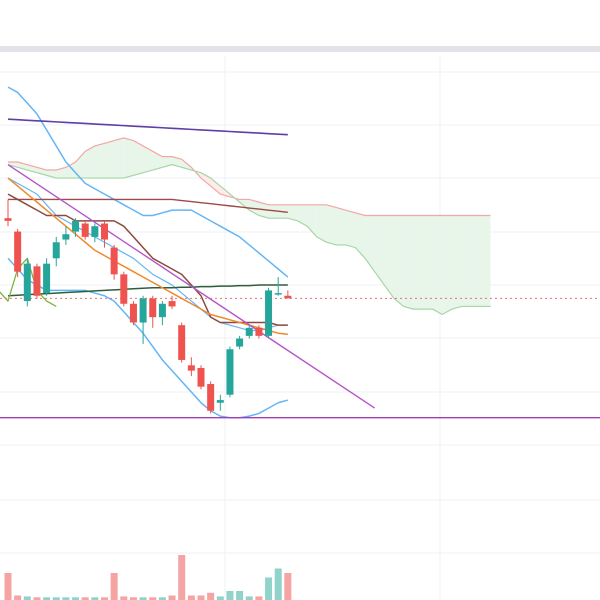 This screenshot has width=600, height=600. Describe the element at coordinates (147, 290) in the screenshot. I see `ma-darkgreen-line` at that location.